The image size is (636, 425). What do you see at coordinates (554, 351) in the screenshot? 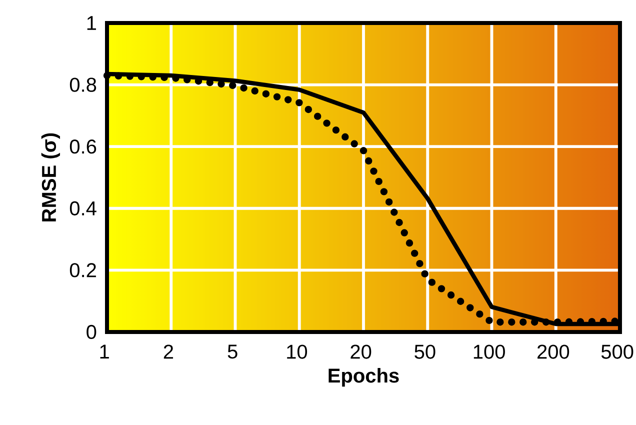
I see `x-tick-label: 200` at bounding box center [554, 351].